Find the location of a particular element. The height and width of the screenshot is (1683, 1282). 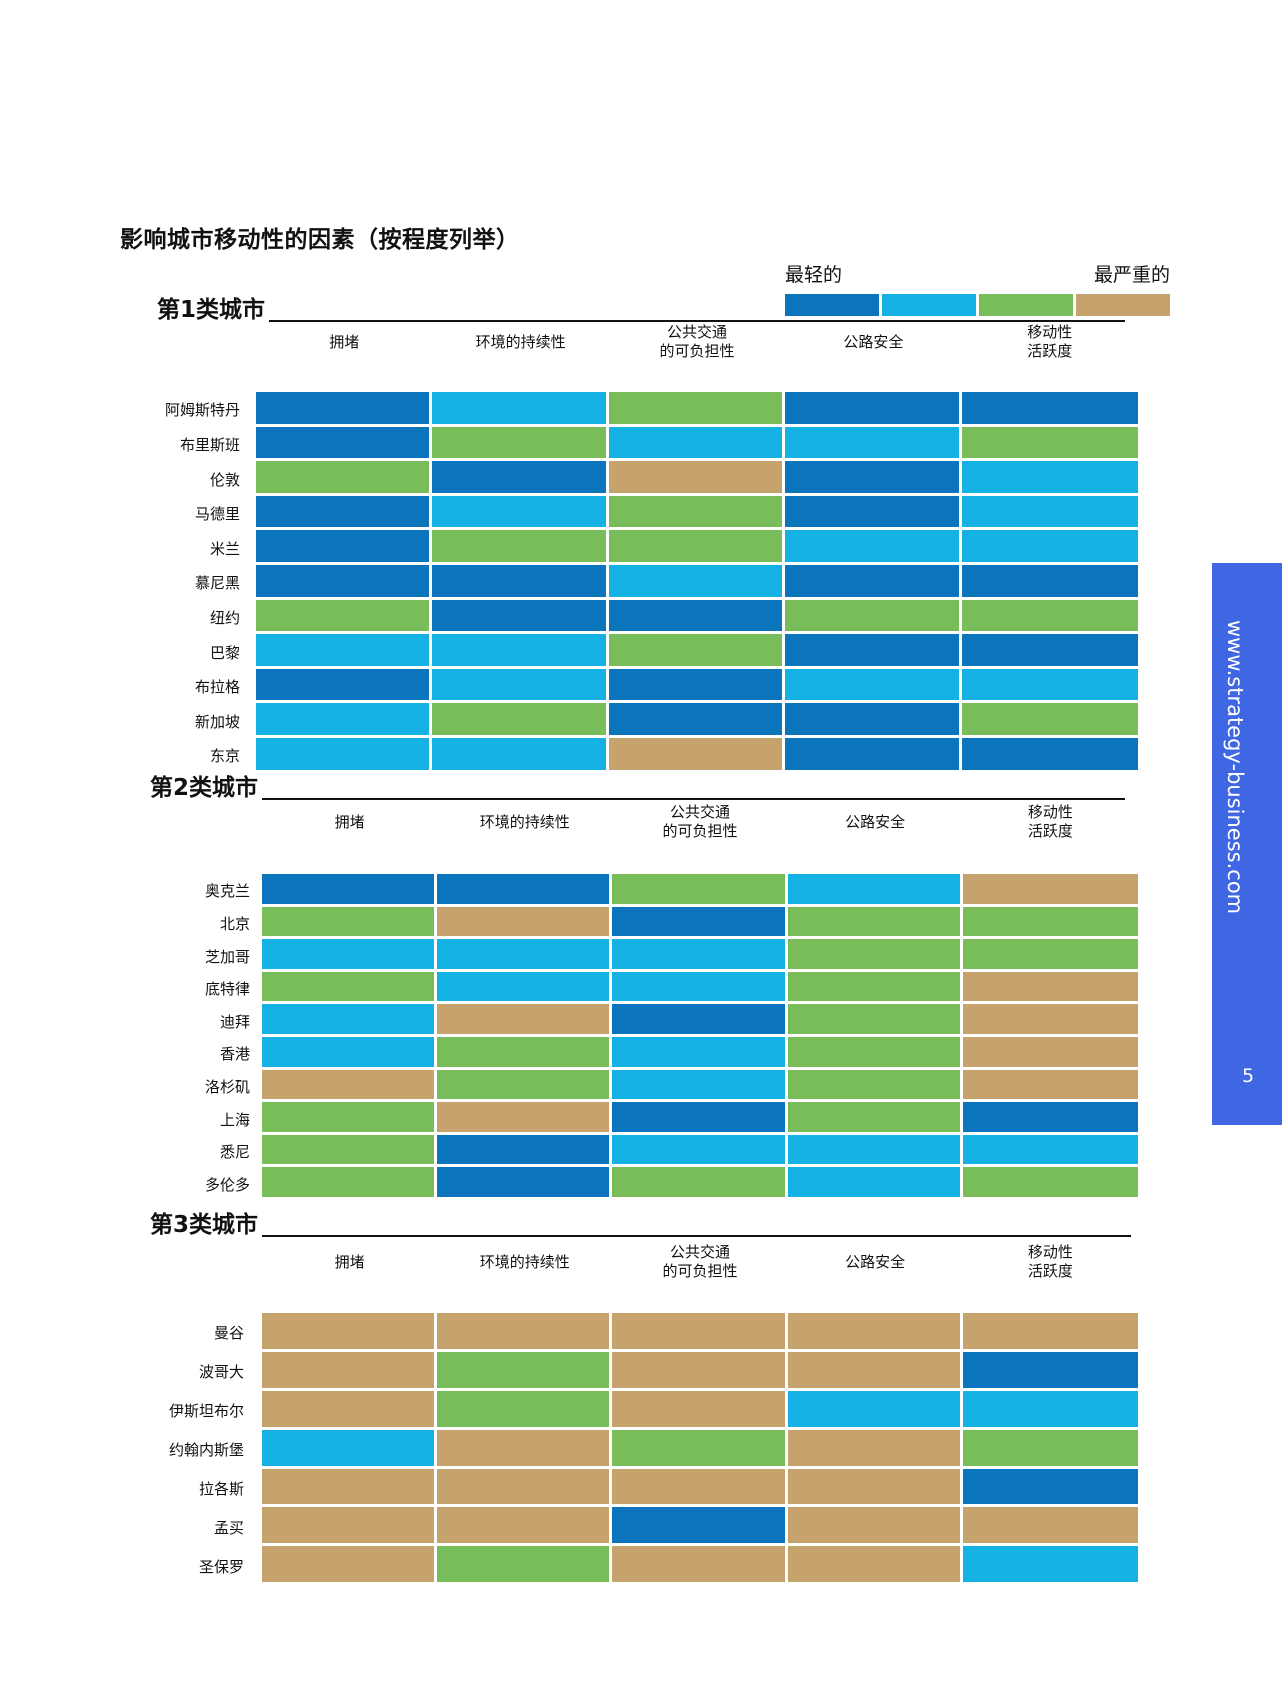

column-header: 拥堵 is located at coordinates (344, 341).